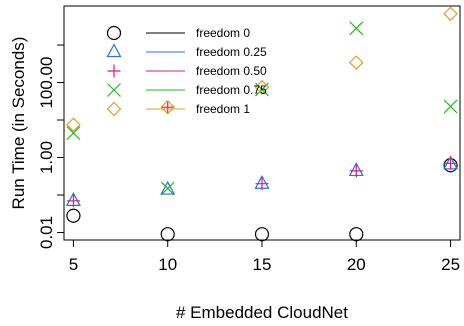 Image resolution: width=464 pixels, height=326 pixels. I want to click on y-axis: 0.01 1.00 100.00, so click(50, 146).